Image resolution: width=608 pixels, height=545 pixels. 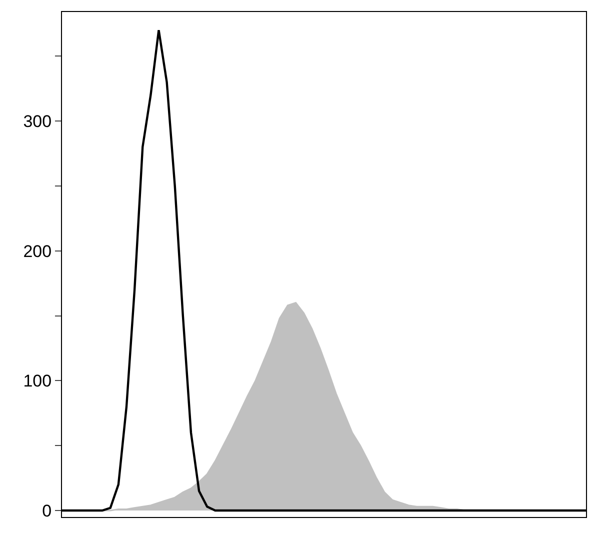 What do you see at coordinates (37, 251) in the screenshot?
I see `y-tick-label: 200` at bounding box center [37, 251].